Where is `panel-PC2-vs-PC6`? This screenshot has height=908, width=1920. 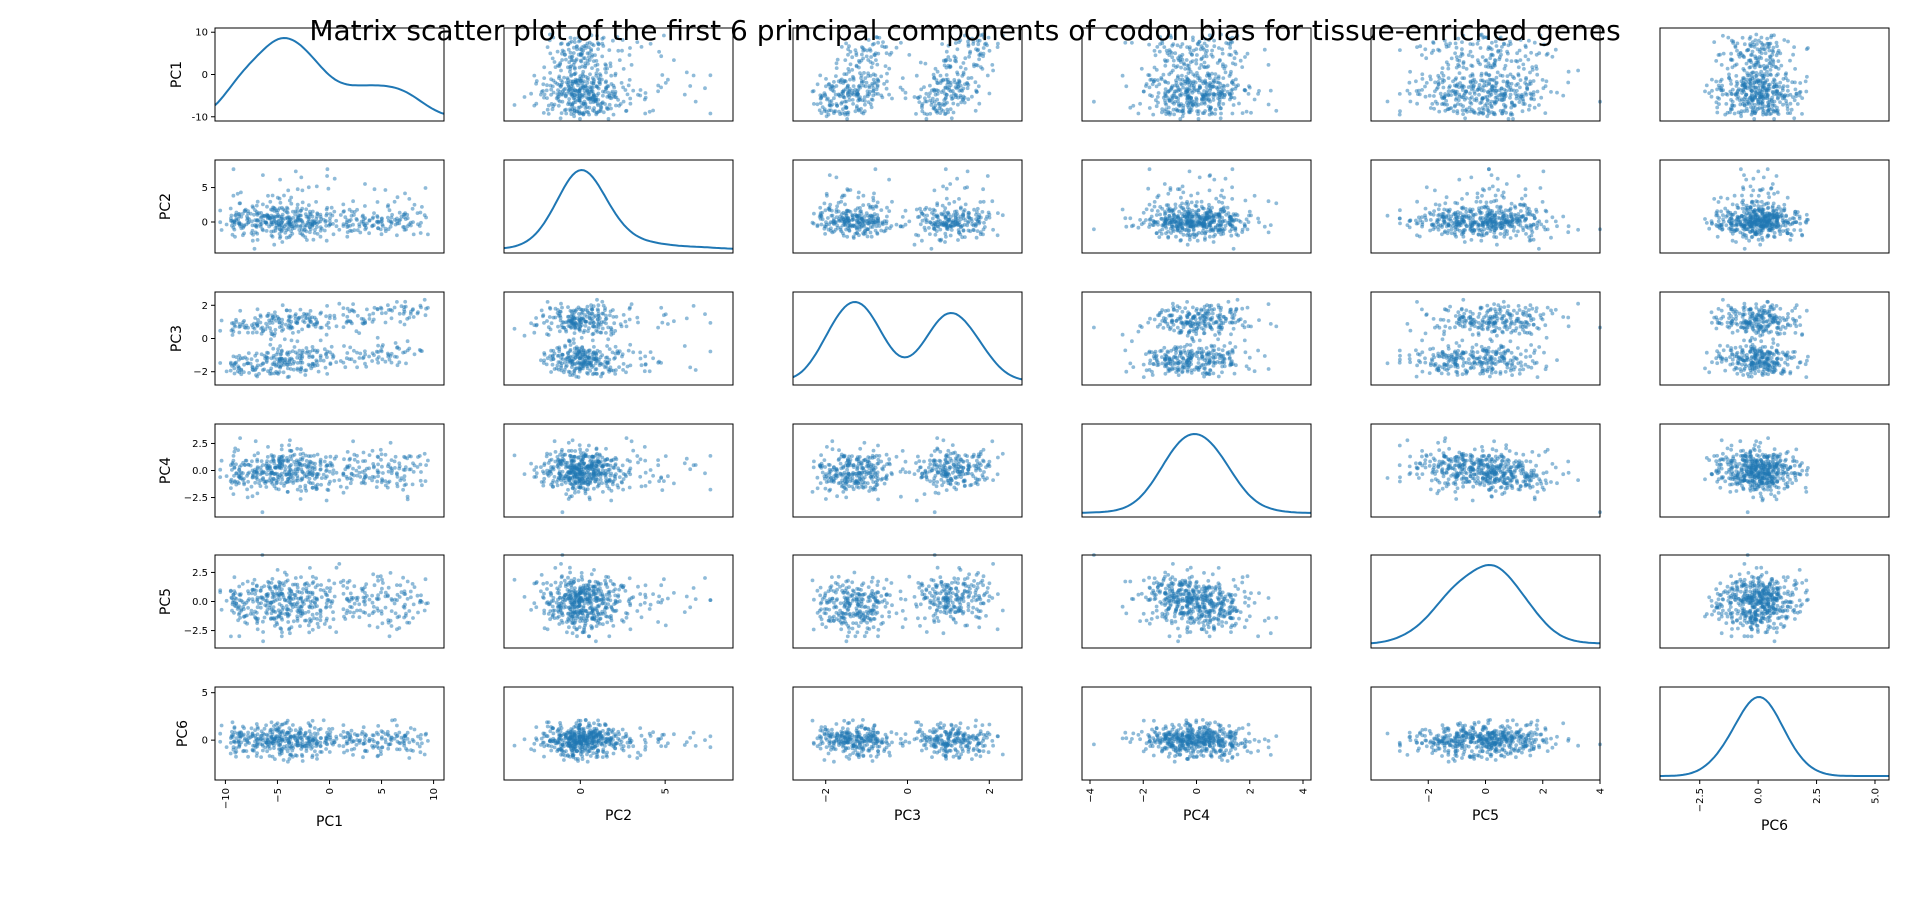
panel-PC2-vs-PC6 is located at coordinates (1774, 206).